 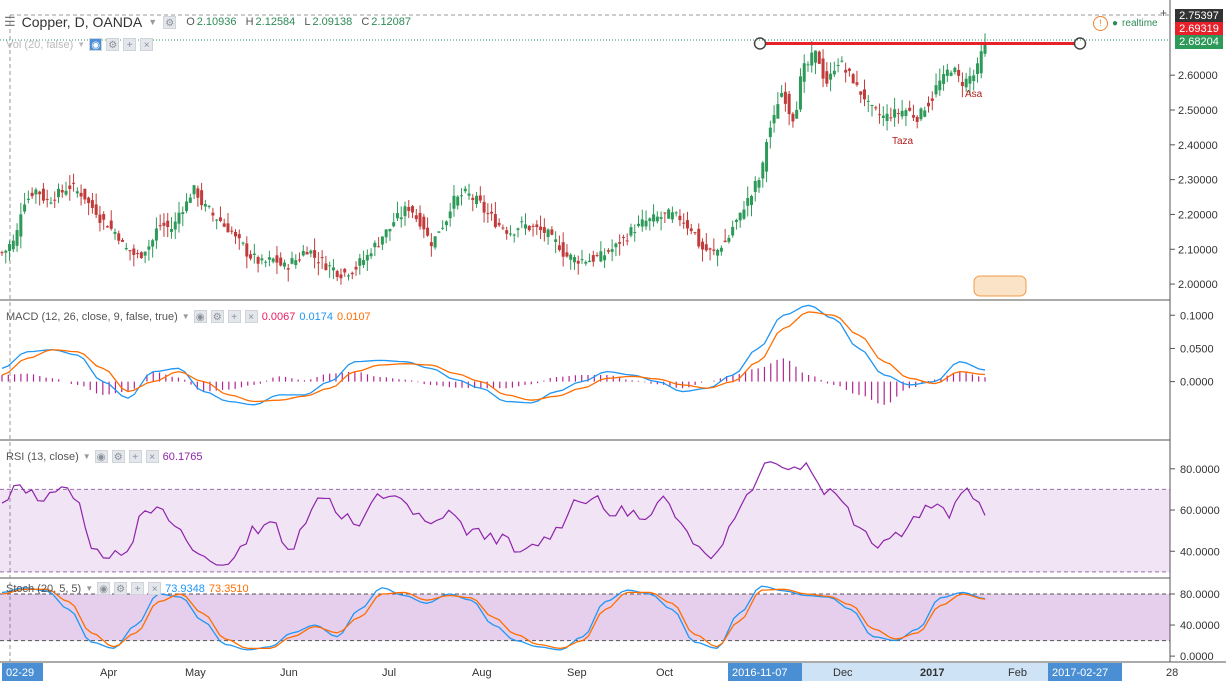 I want to click on menu-icon: ☰, so click(x=10, y=21).